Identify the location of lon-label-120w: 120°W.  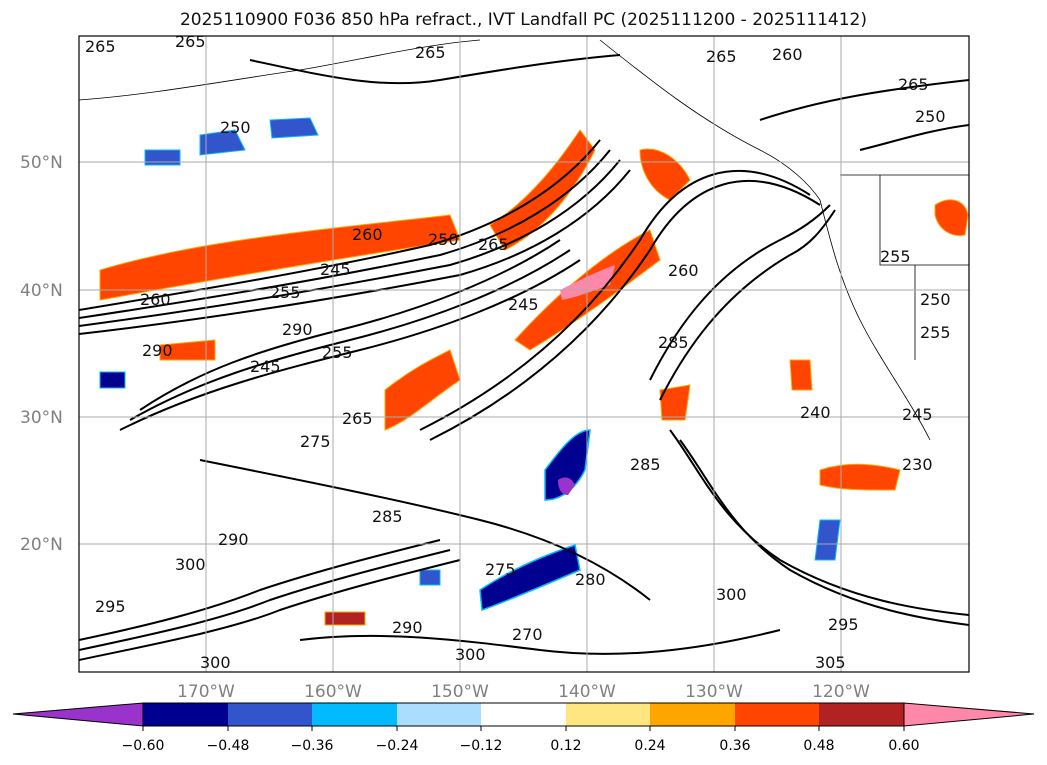
(841, 692).